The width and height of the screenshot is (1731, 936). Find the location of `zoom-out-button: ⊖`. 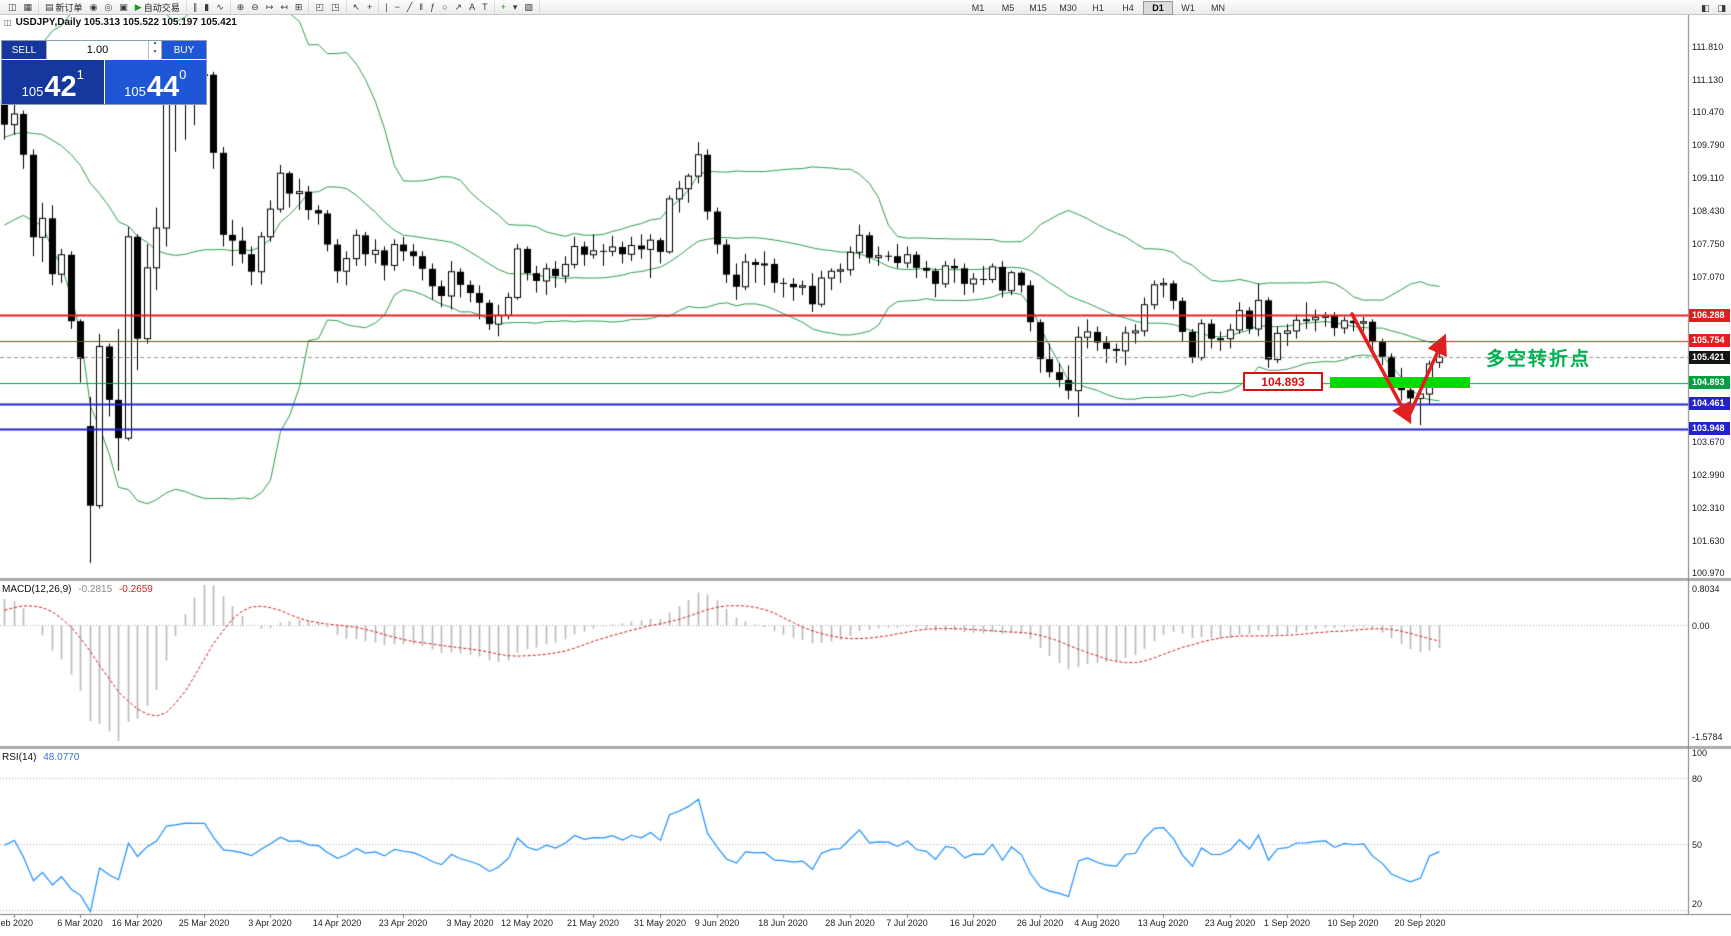

zoom-out-button: ⊖ is located at coordinates (255, 7).